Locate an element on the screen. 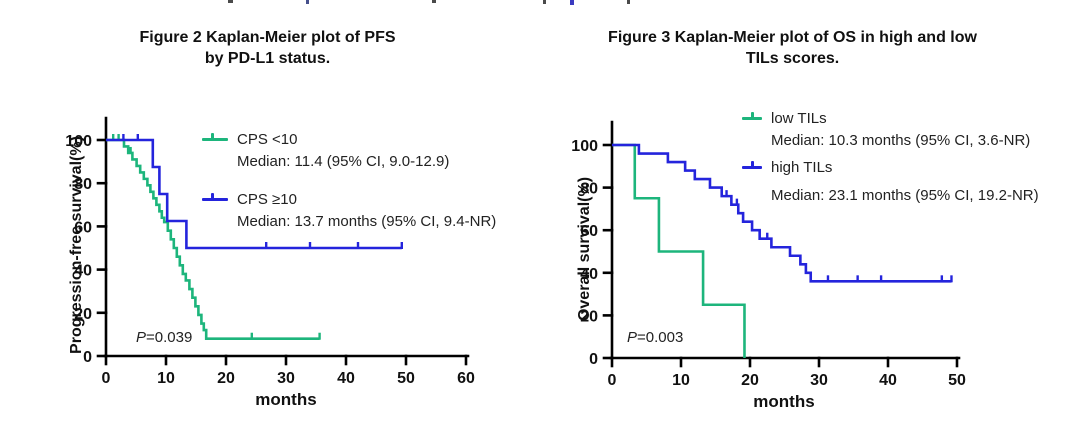  legend-label-low-tils: low TILs is located at coordinates (799, 118).